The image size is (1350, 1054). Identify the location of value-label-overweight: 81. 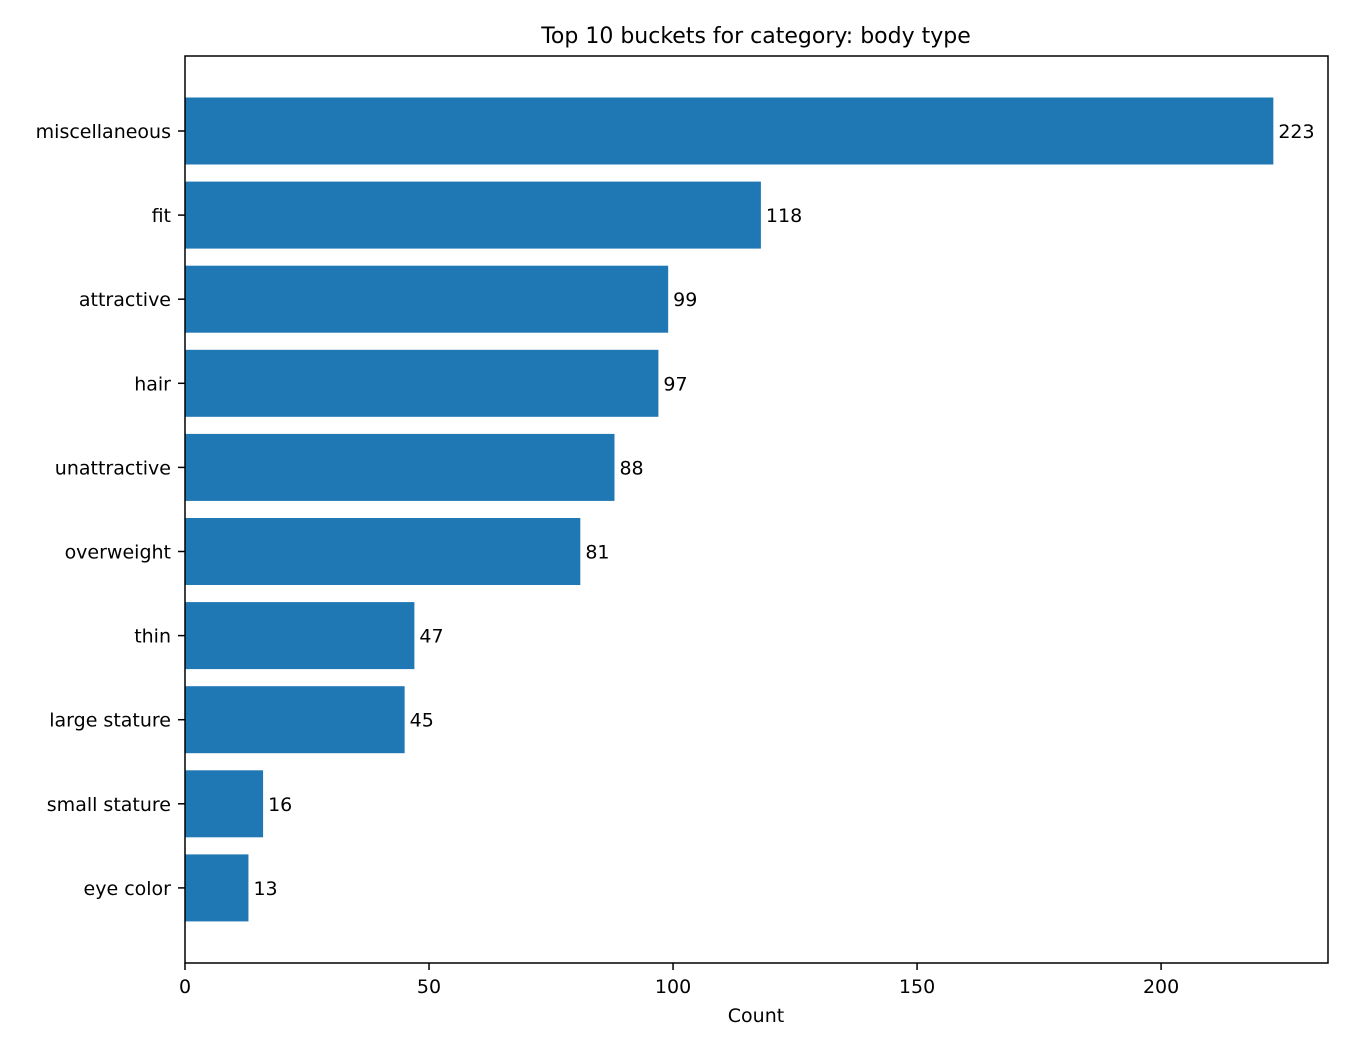
(597, 553).